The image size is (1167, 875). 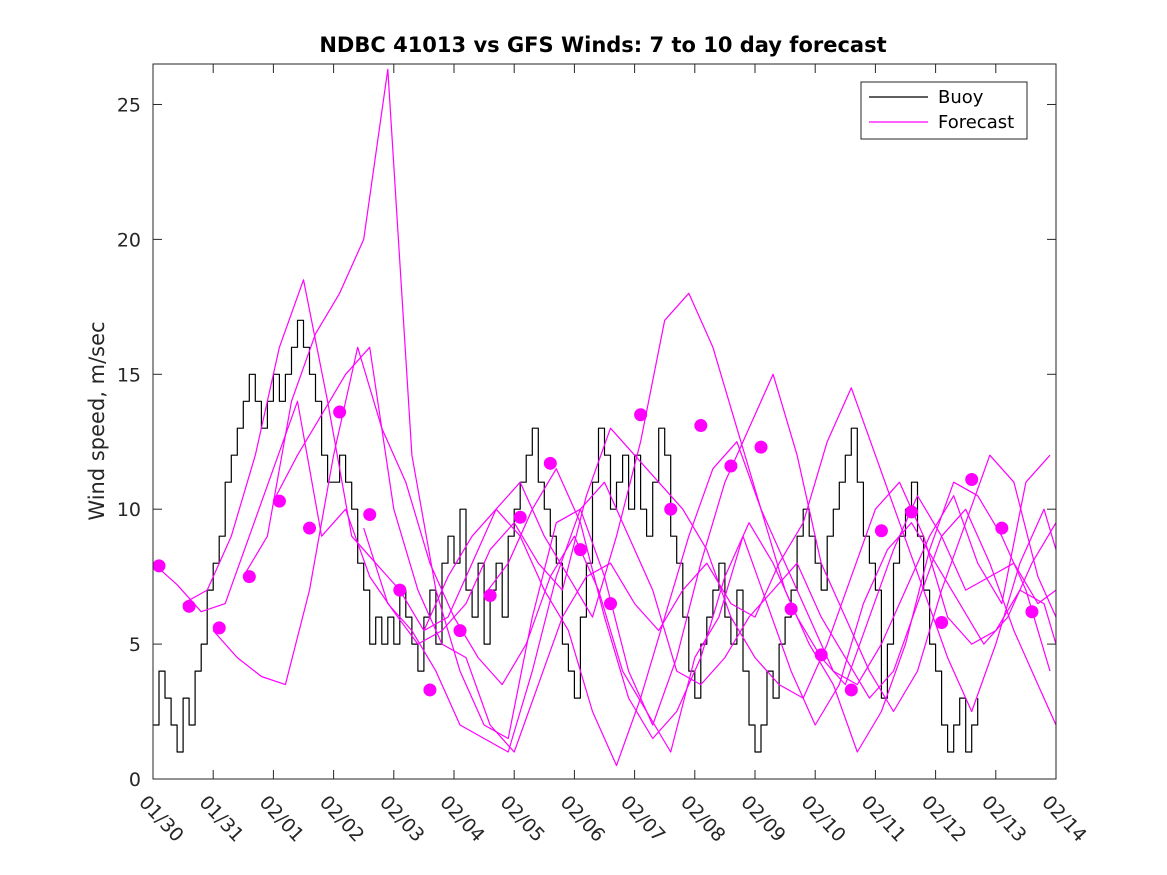 I want to click on legend-forecast-label: Forecast, so click(x=976, y=122).